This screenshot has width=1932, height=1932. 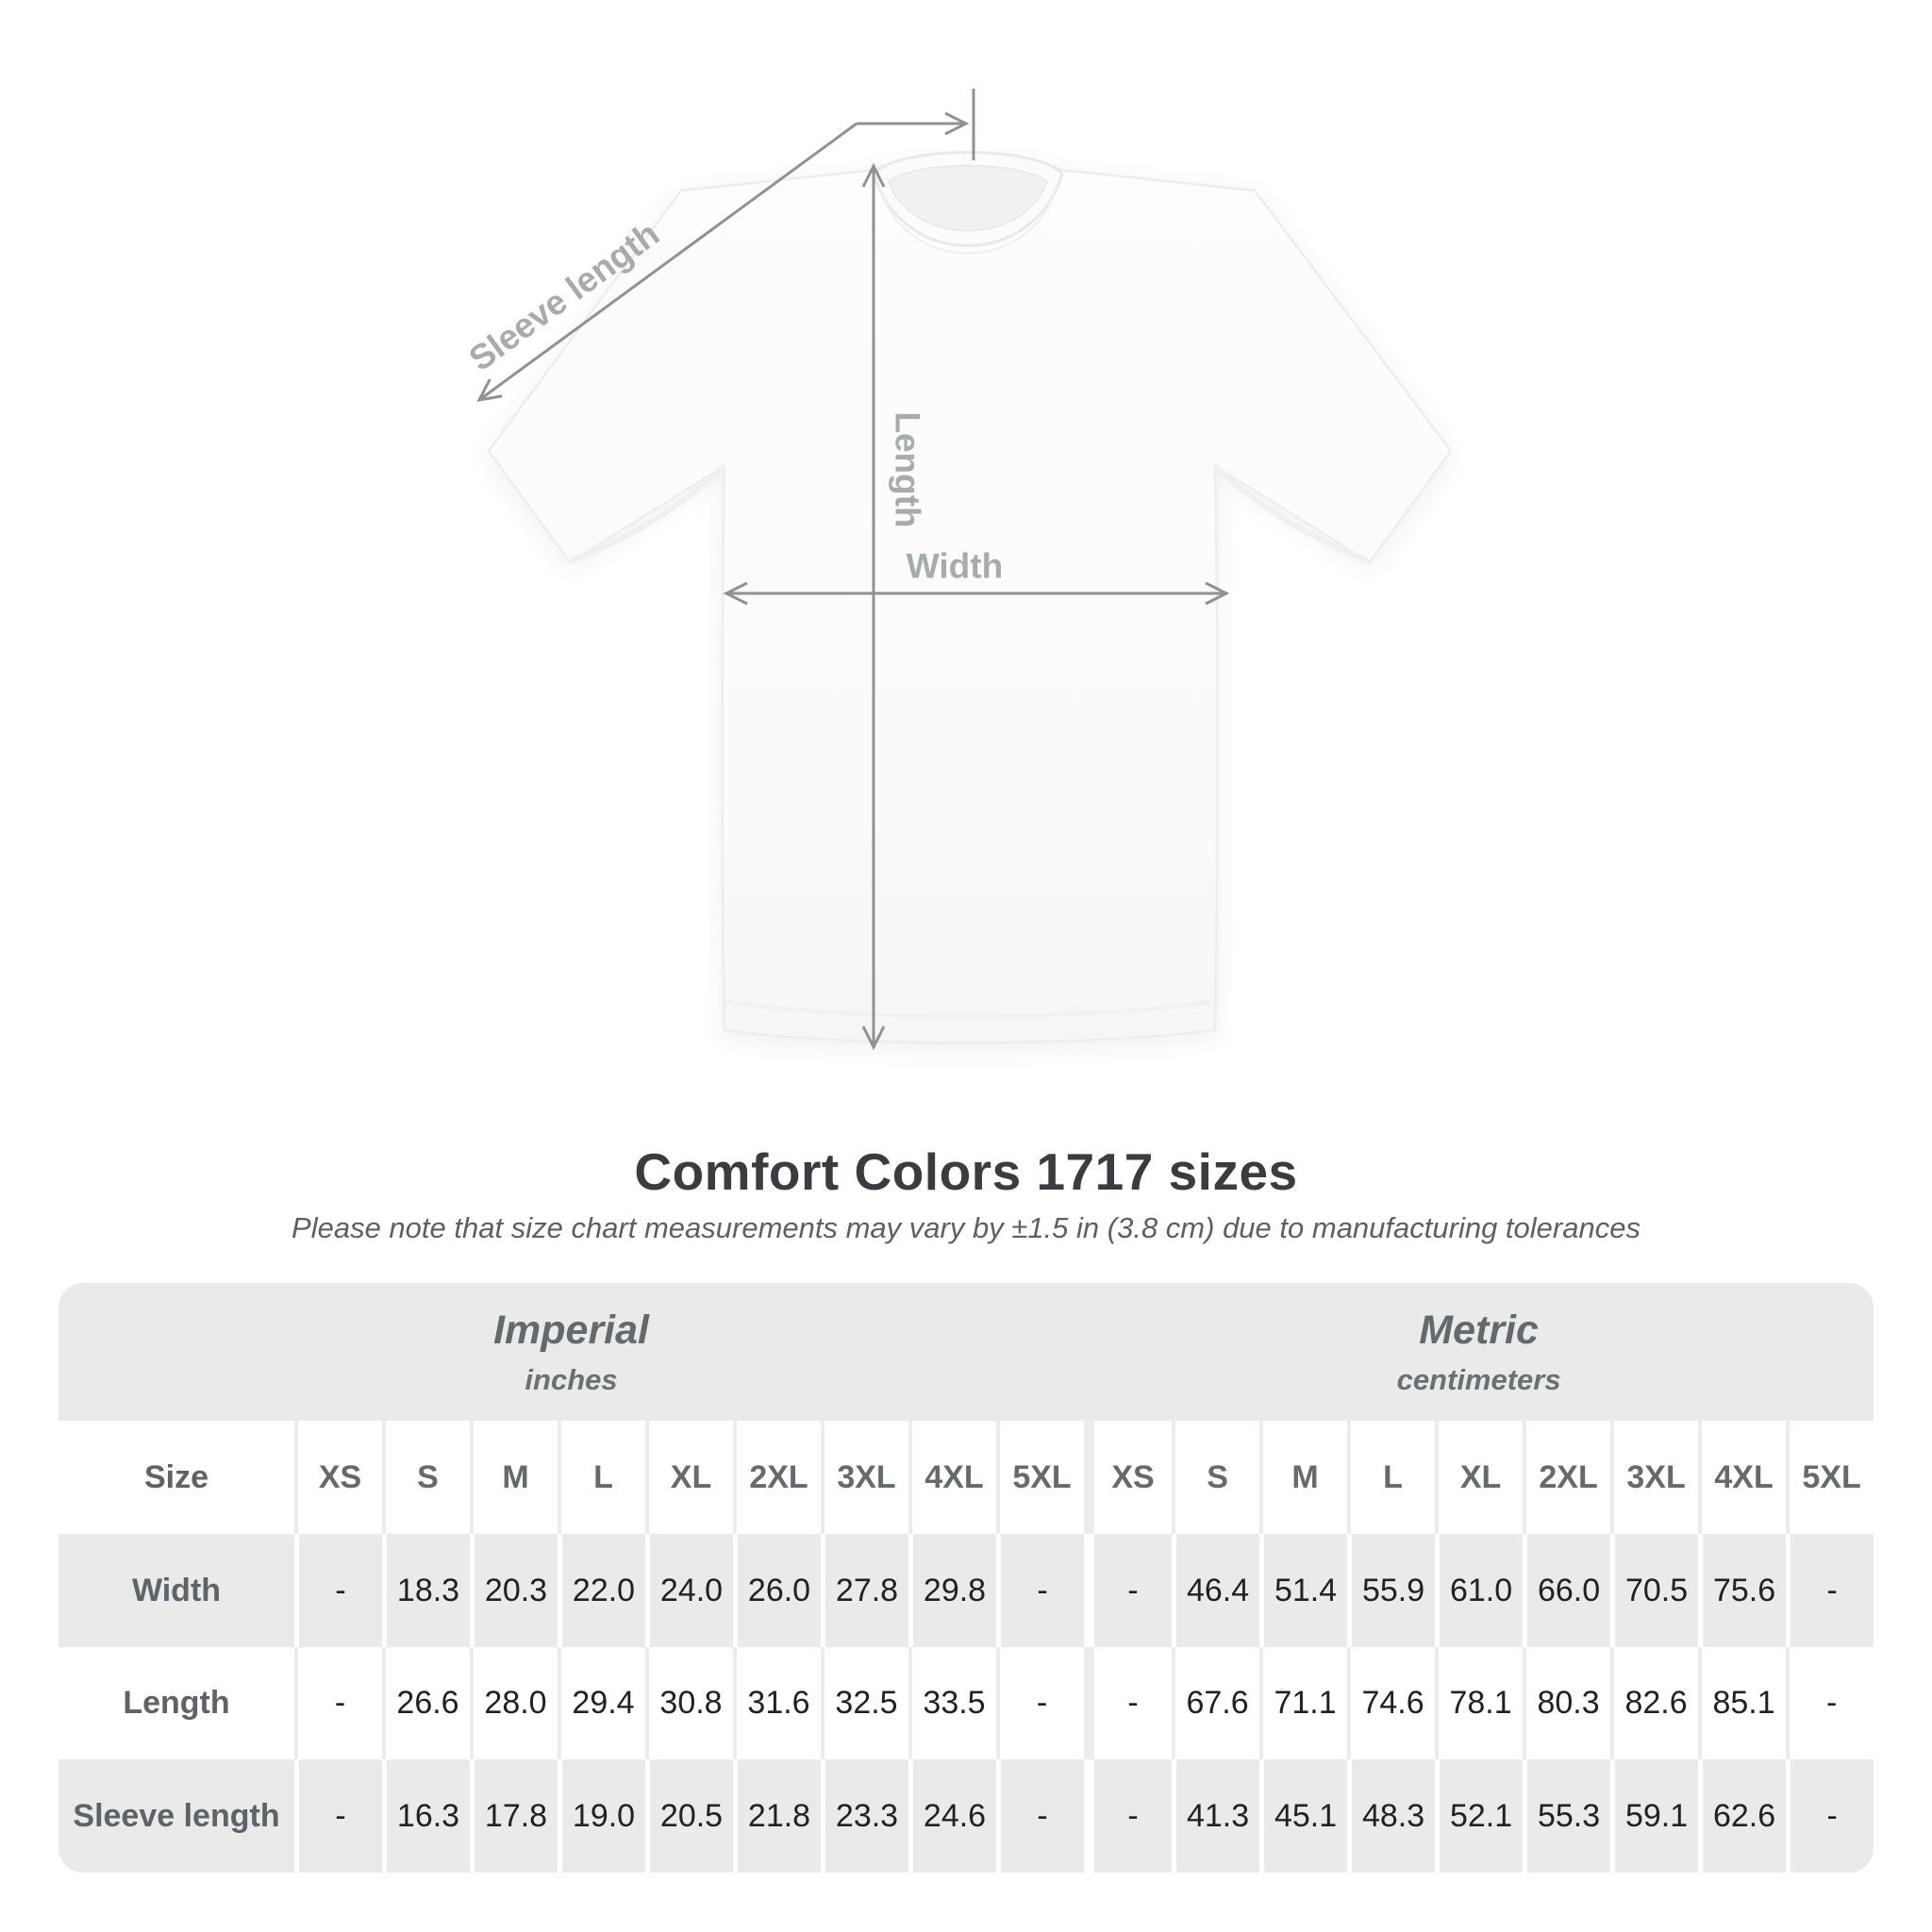 What do you see at coordinates (1392, 1703) in the screenshot?
I see `cell-length-metric-l: 74.6` at bounding box center [1392, 1703].